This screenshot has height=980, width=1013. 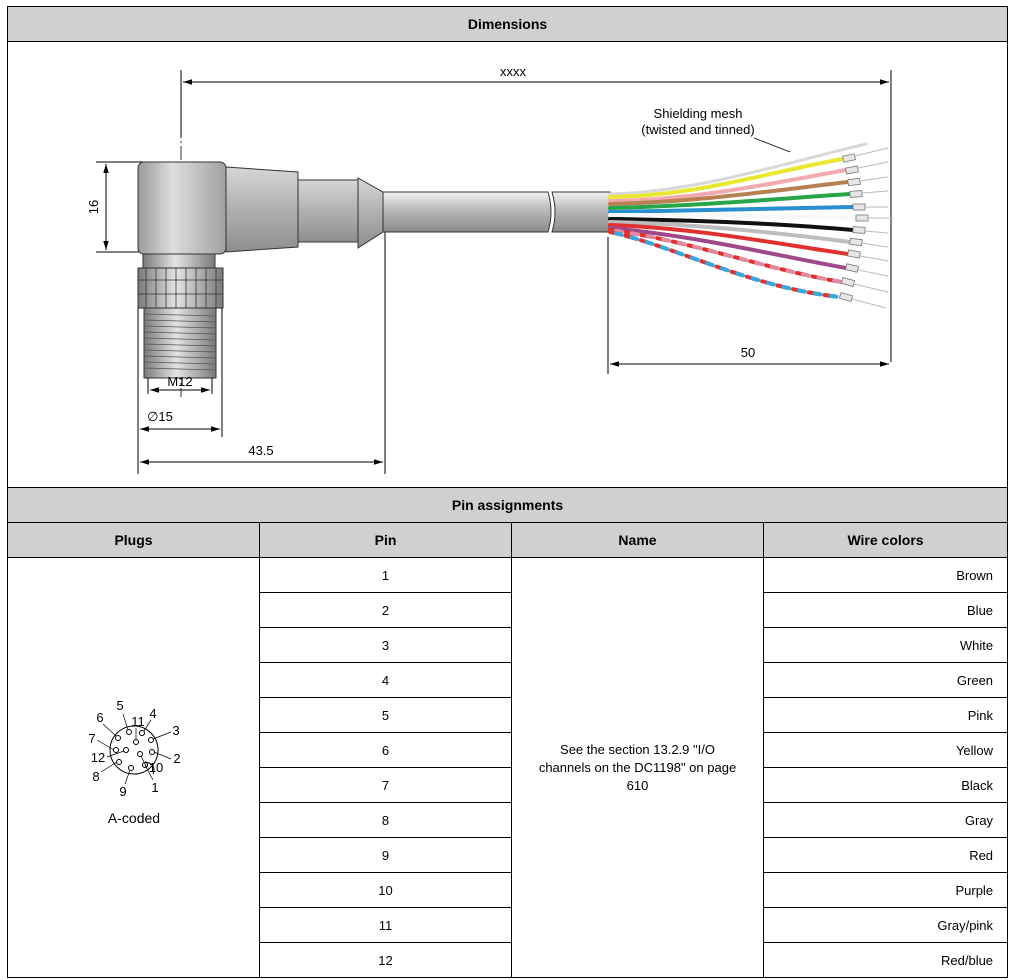 What do you see at coordinates (133, 818) in the screenshot?
I see `plug-caption: A-coded` at bounding box center [133, 818].